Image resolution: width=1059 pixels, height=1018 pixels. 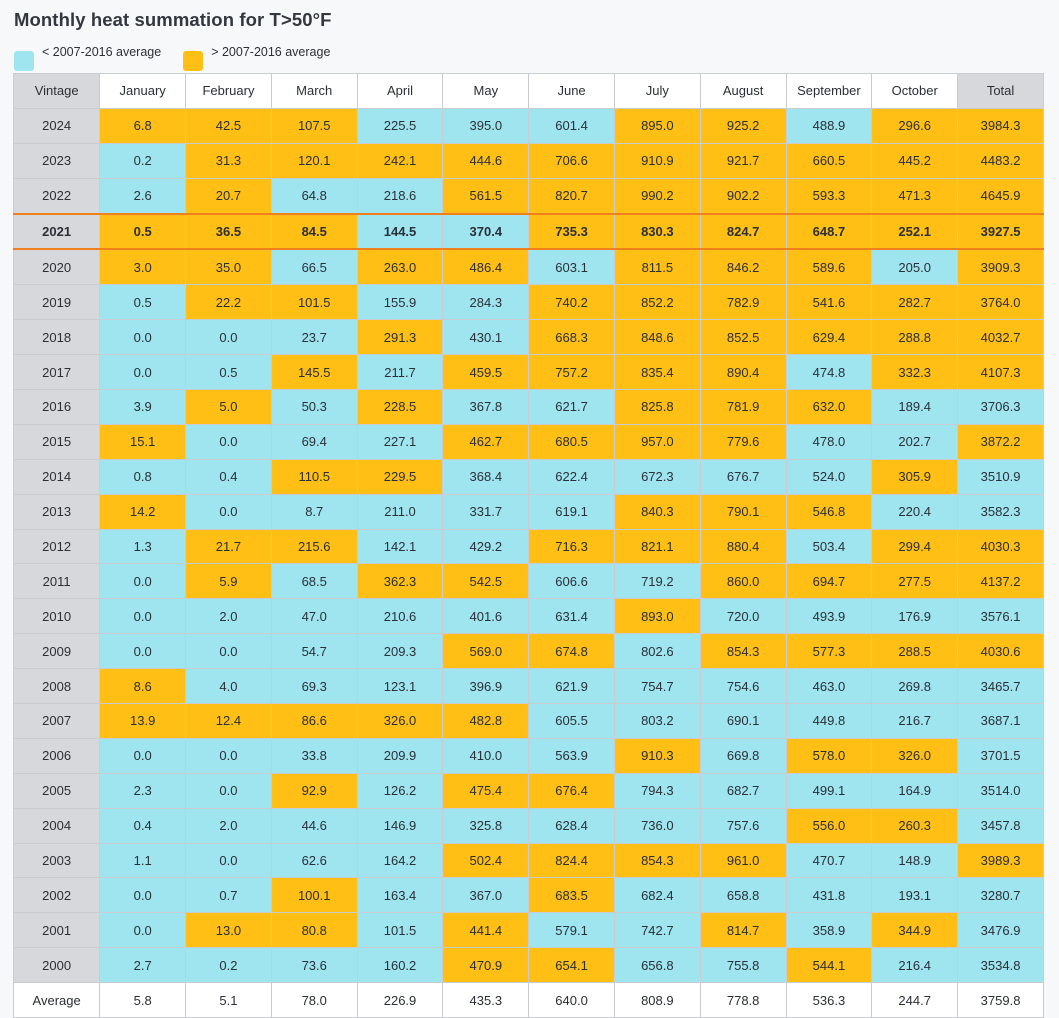 I want to click on value-cell-february: 0.0, so click(x=228, y=790).